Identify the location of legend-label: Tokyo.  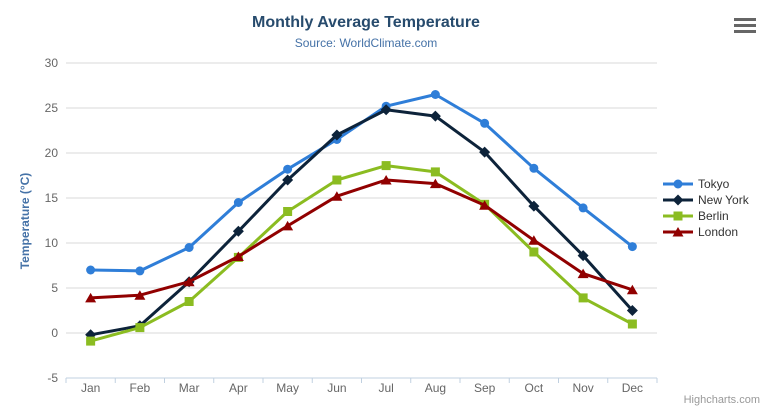
(714, 184).